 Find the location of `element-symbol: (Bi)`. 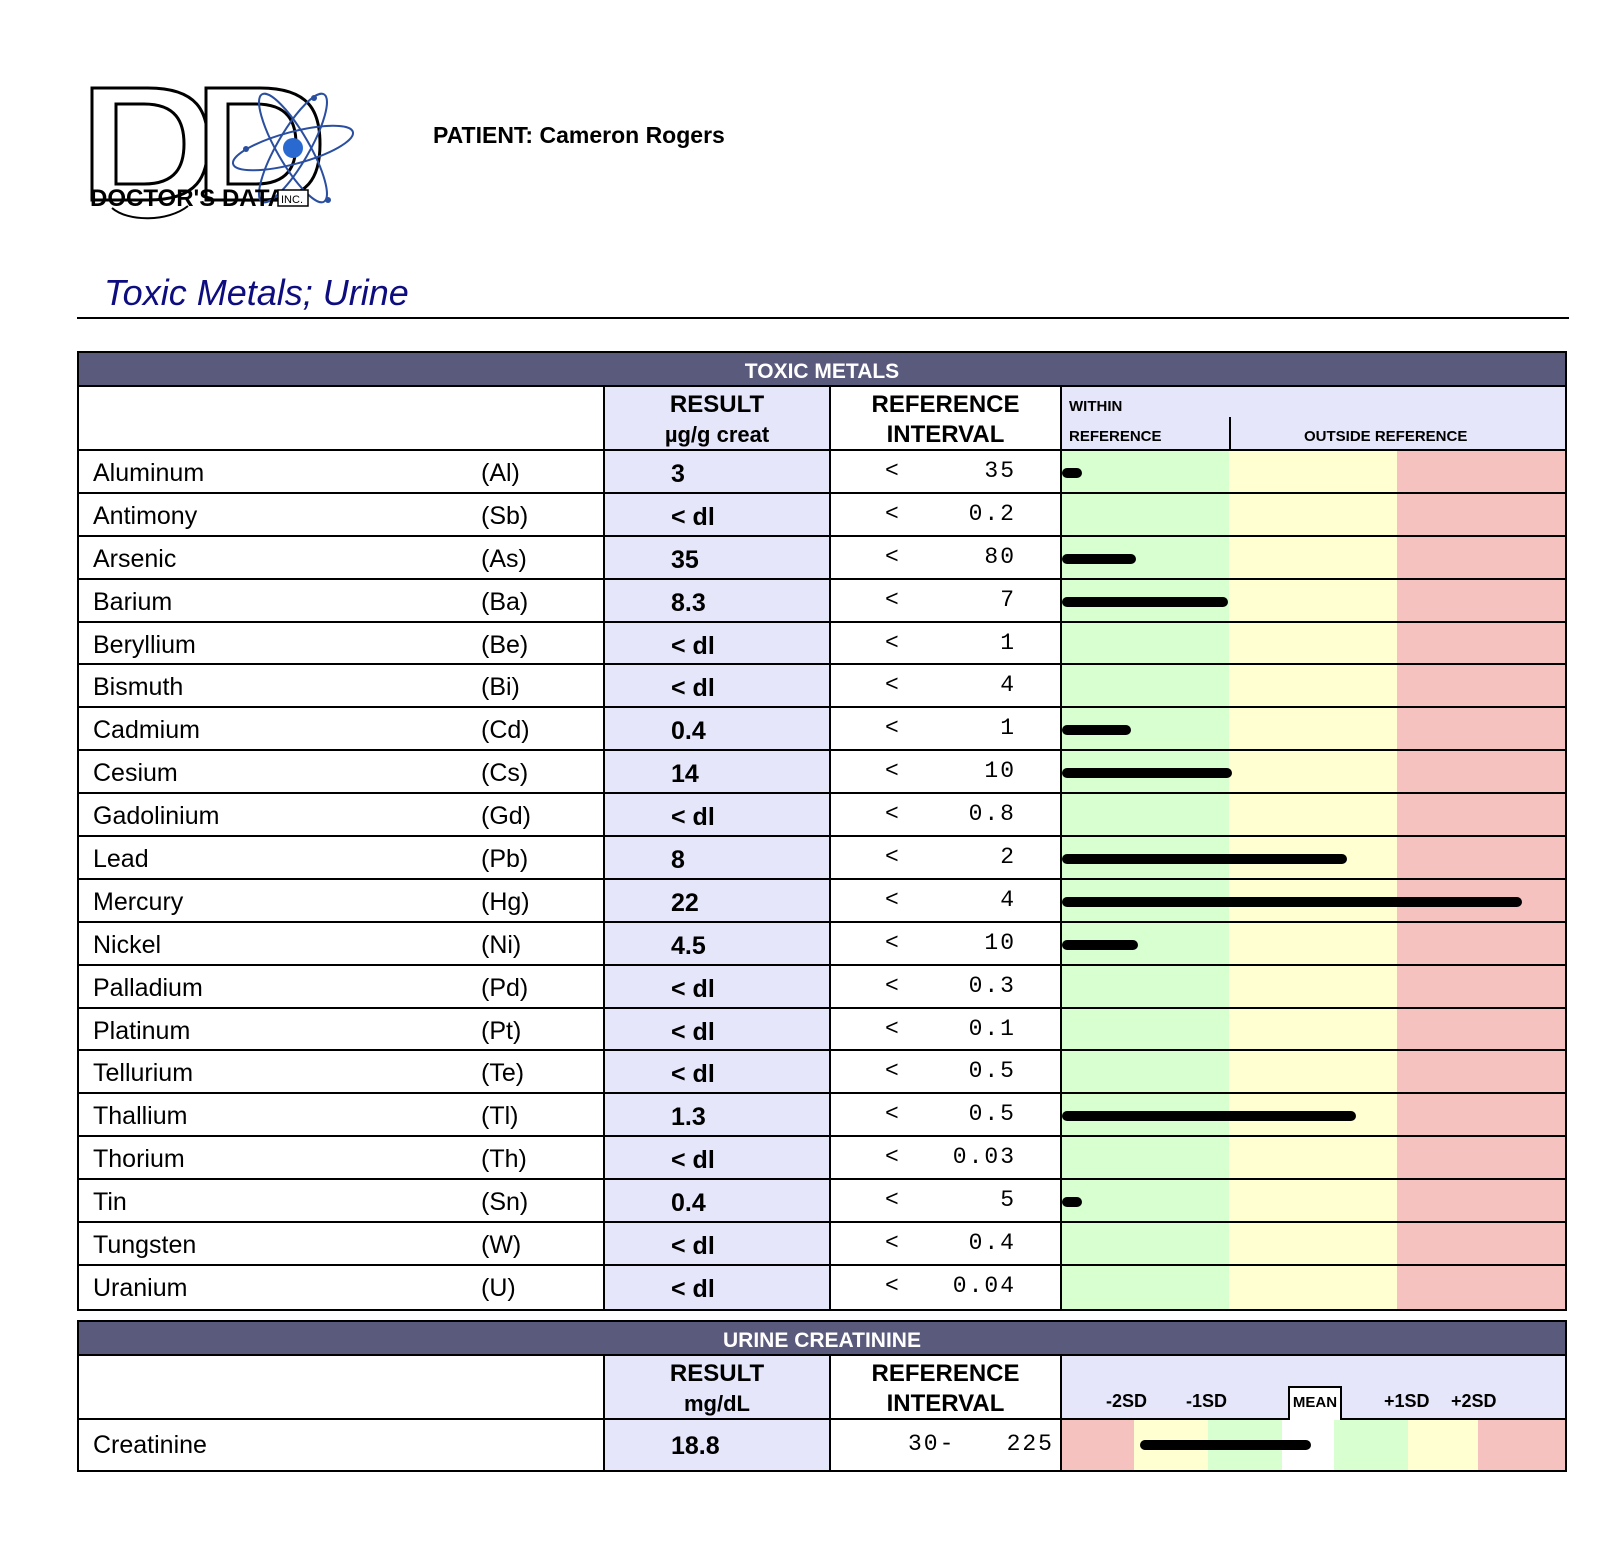

element-symbol: (Bi) is located at coordinates (500, 687).